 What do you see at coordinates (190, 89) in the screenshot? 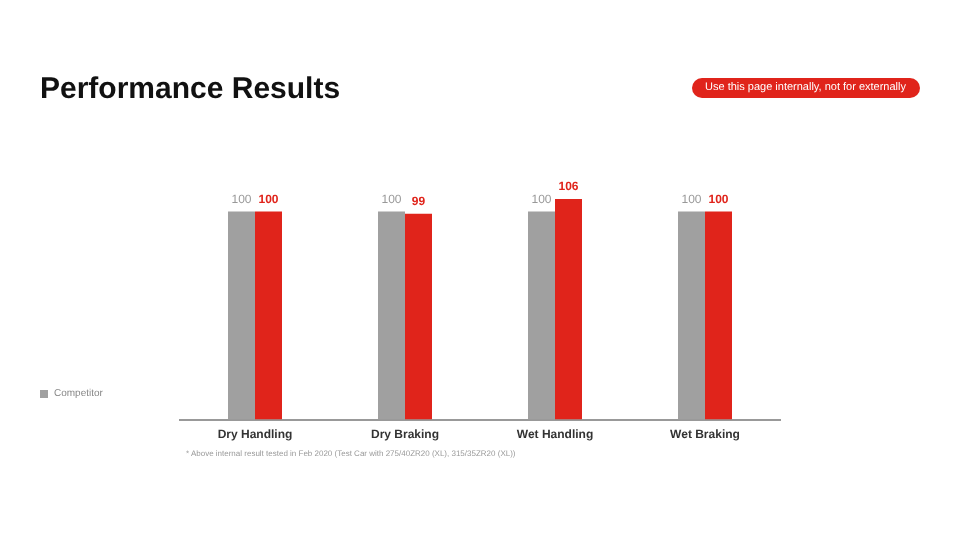
I see `chart-title: Performance Results` at bounding box center [190, 89].